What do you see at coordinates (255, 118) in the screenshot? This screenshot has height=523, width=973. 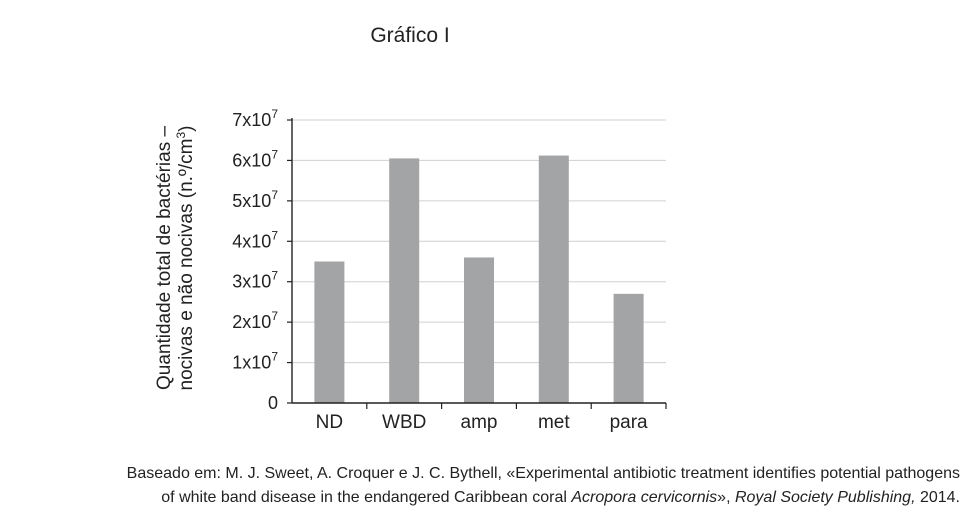 I see `y-tick-label: 7x10⁷` at bounding box center [255, 118].